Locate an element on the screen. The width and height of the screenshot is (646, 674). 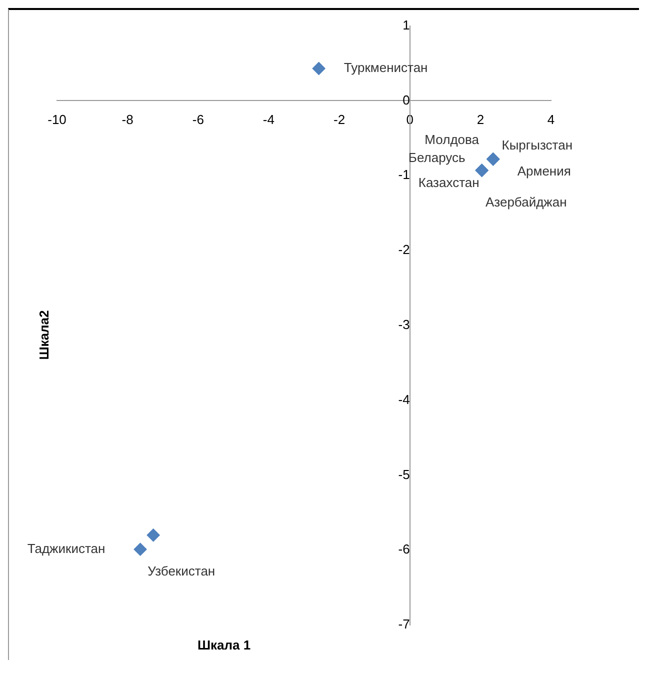
annotation: Армения is located at coordinates (544, 171).